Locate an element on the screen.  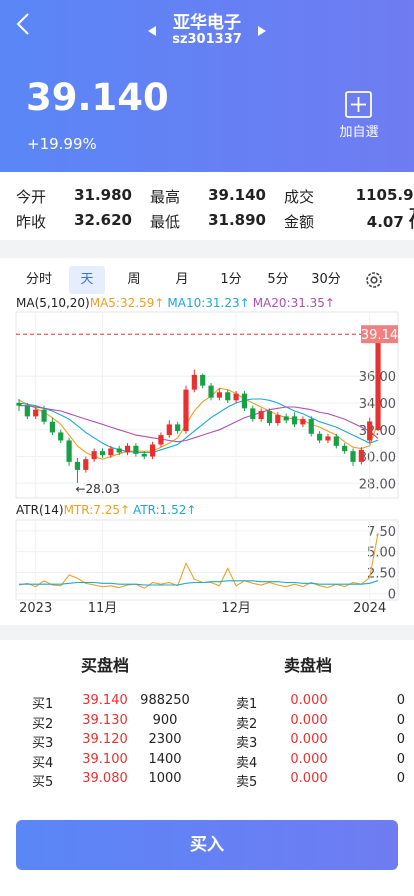
legend-title: ATR(14) is located at coordinates (40, 510).